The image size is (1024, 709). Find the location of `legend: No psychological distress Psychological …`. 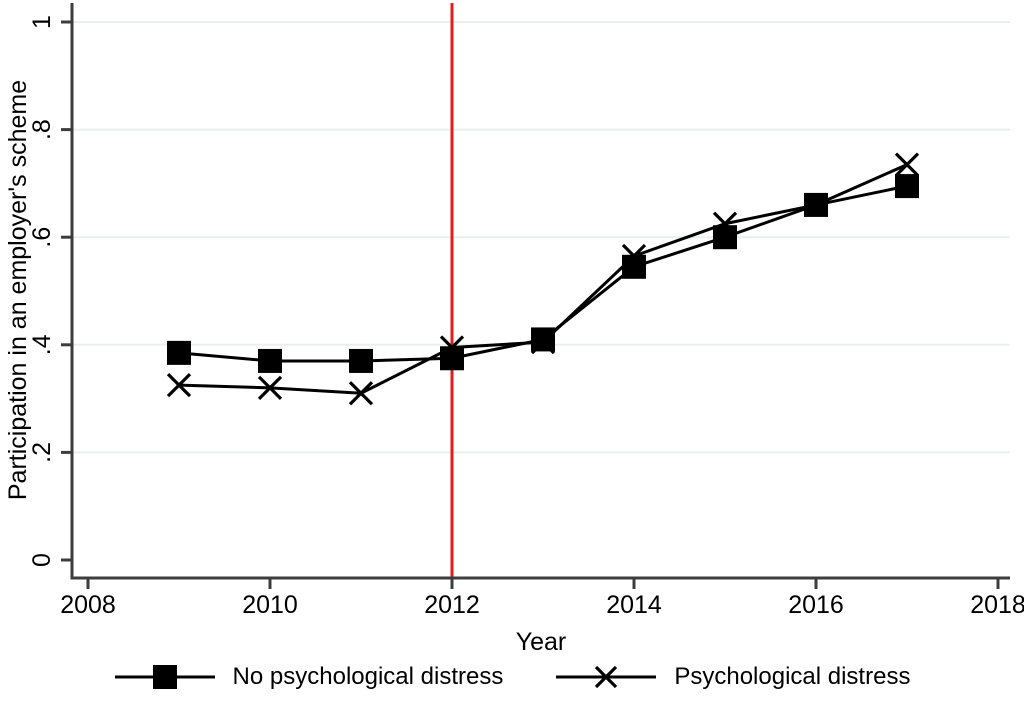

legend: No psychological distress Psychological … is located at coordinates (512, 677).